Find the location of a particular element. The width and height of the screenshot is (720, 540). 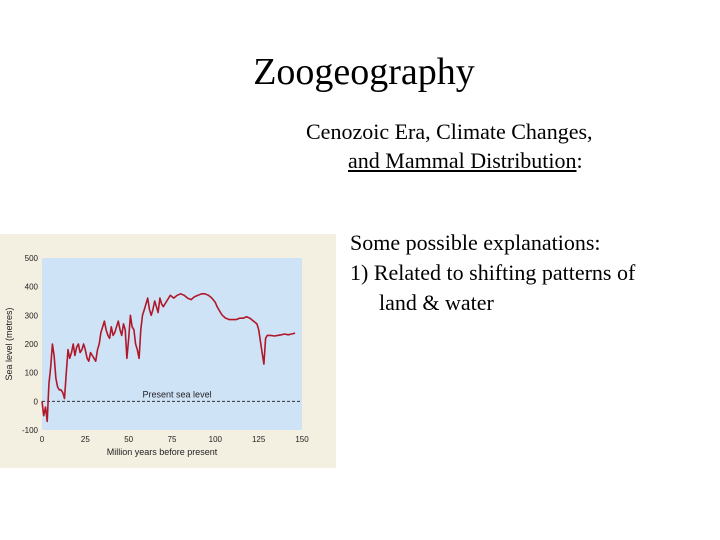

y-tick-label: 300 is located at coordinates (32, 315).